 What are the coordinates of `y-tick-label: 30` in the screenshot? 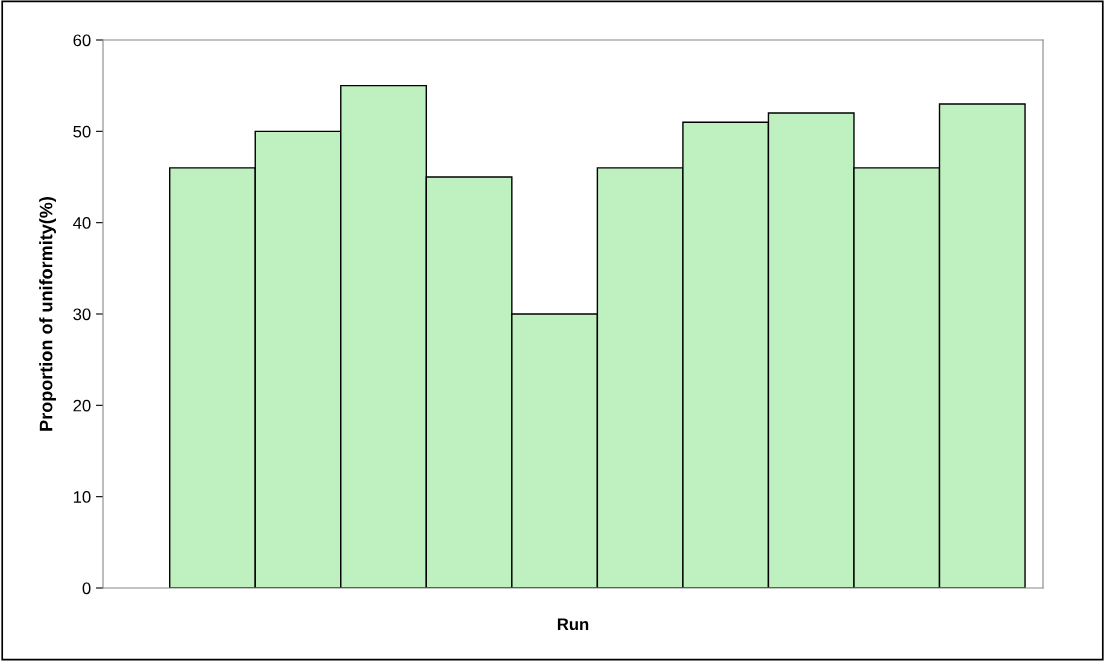 It's located at (82, 314).